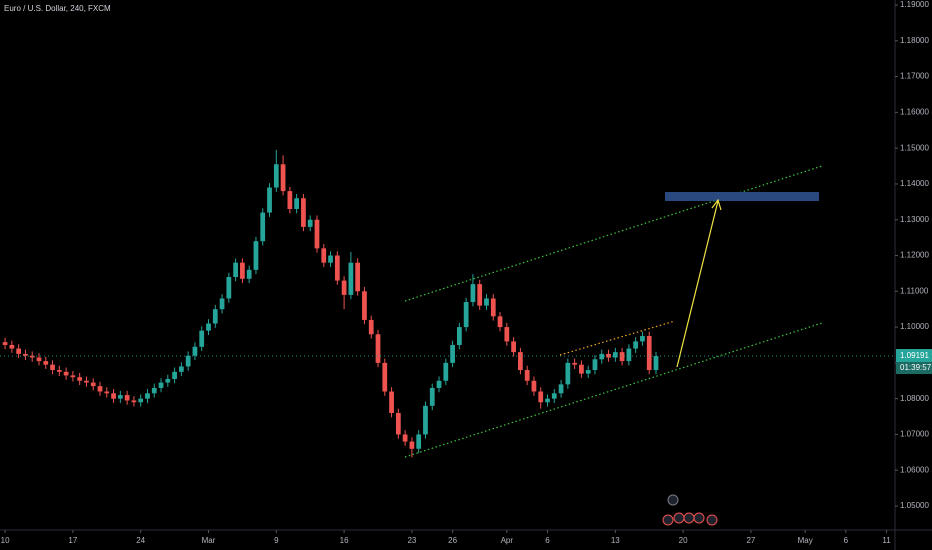 The height and width of the screenshot is (550, 932). What do you see at coordinates (5, 540) in the screenshot?
I see `x-tick-label: 10` at bounding box center [5, 540].